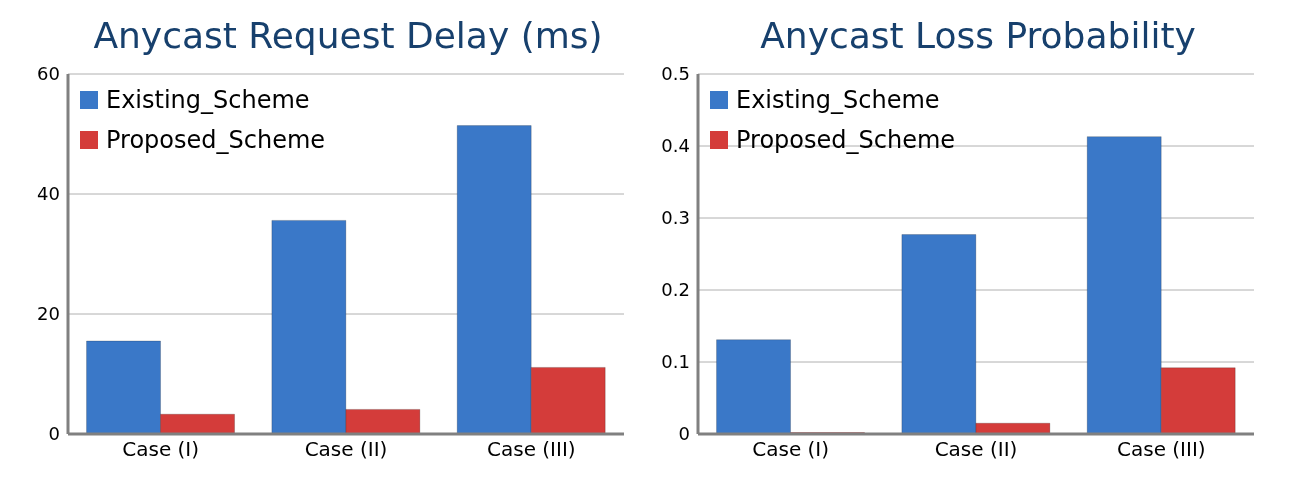 The height and width of the screenshot is (499, 1296). What do you see at coordinates (978, 36) in the screenshot?
I see `chart-title: Anycast Loss Probability` at bounding box center [978, 36].